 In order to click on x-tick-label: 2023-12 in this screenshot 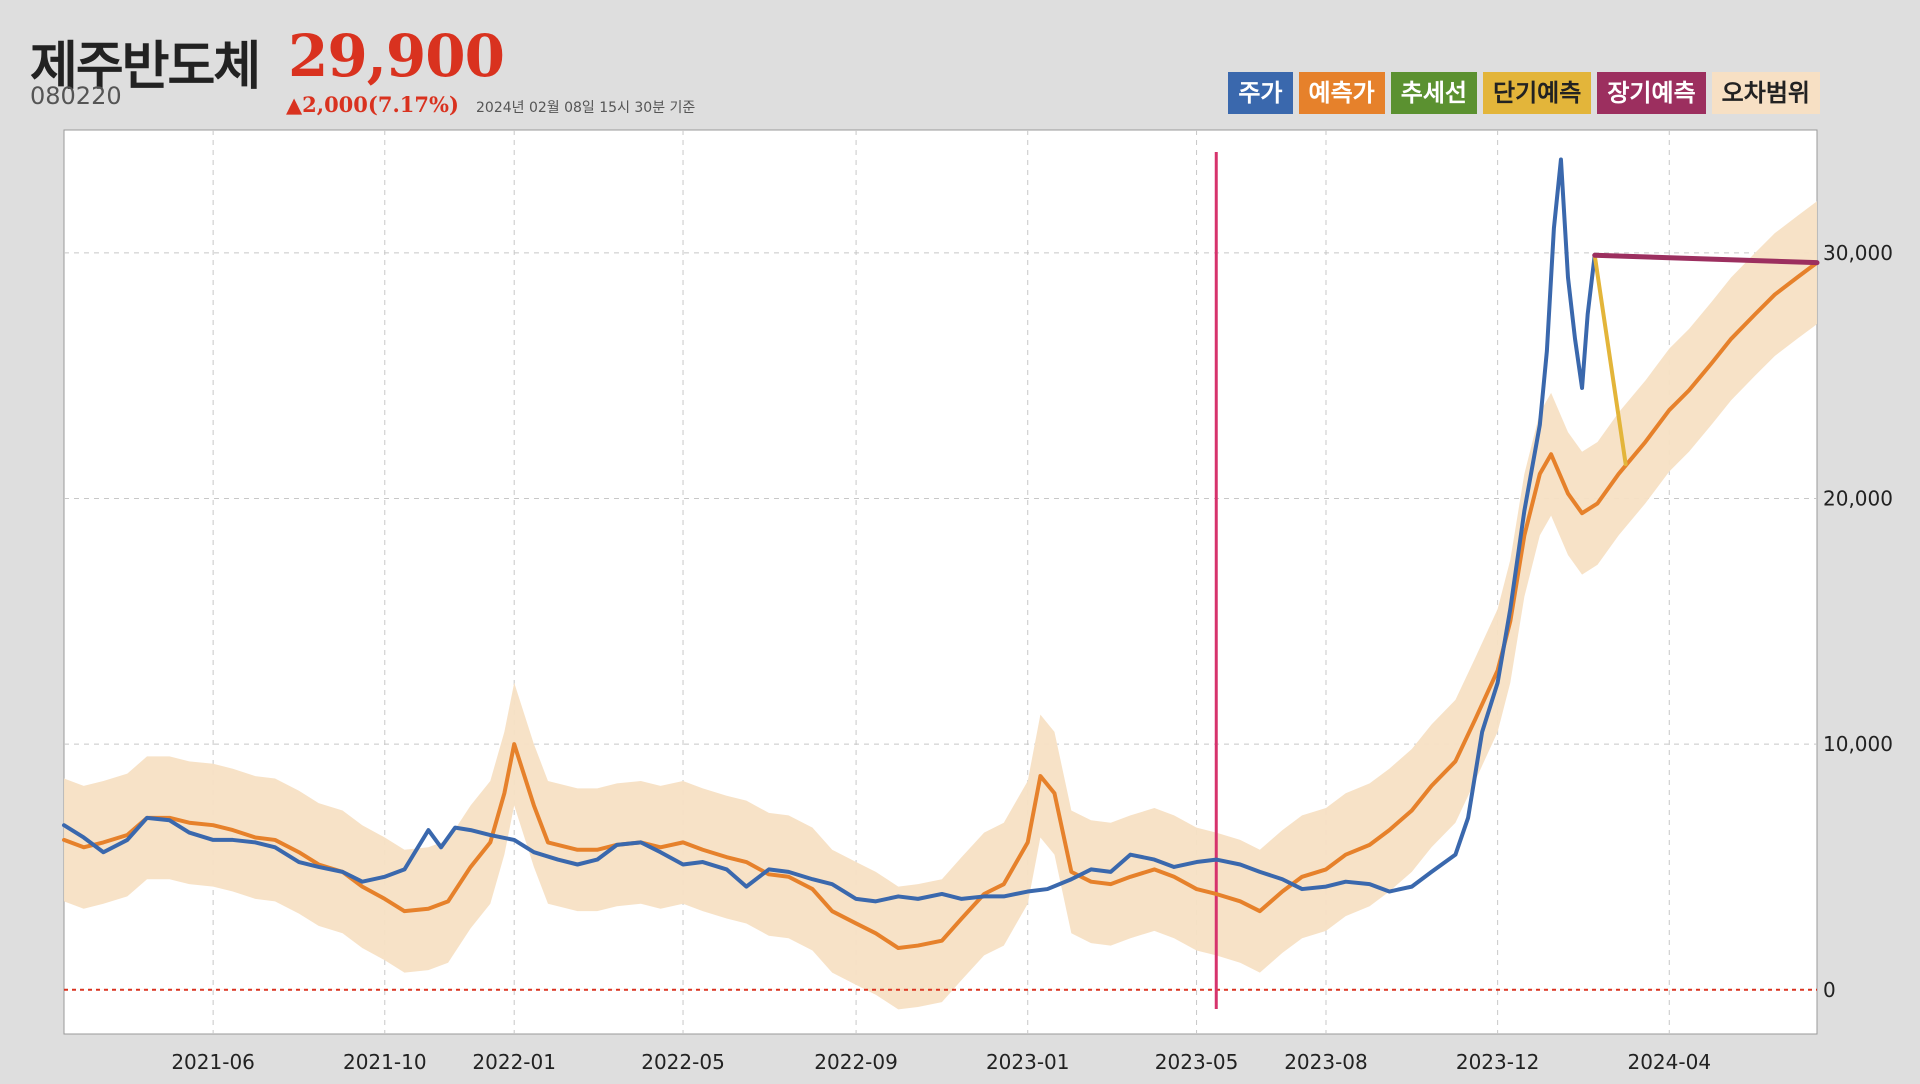, I will do `click(1498, 1062)`.